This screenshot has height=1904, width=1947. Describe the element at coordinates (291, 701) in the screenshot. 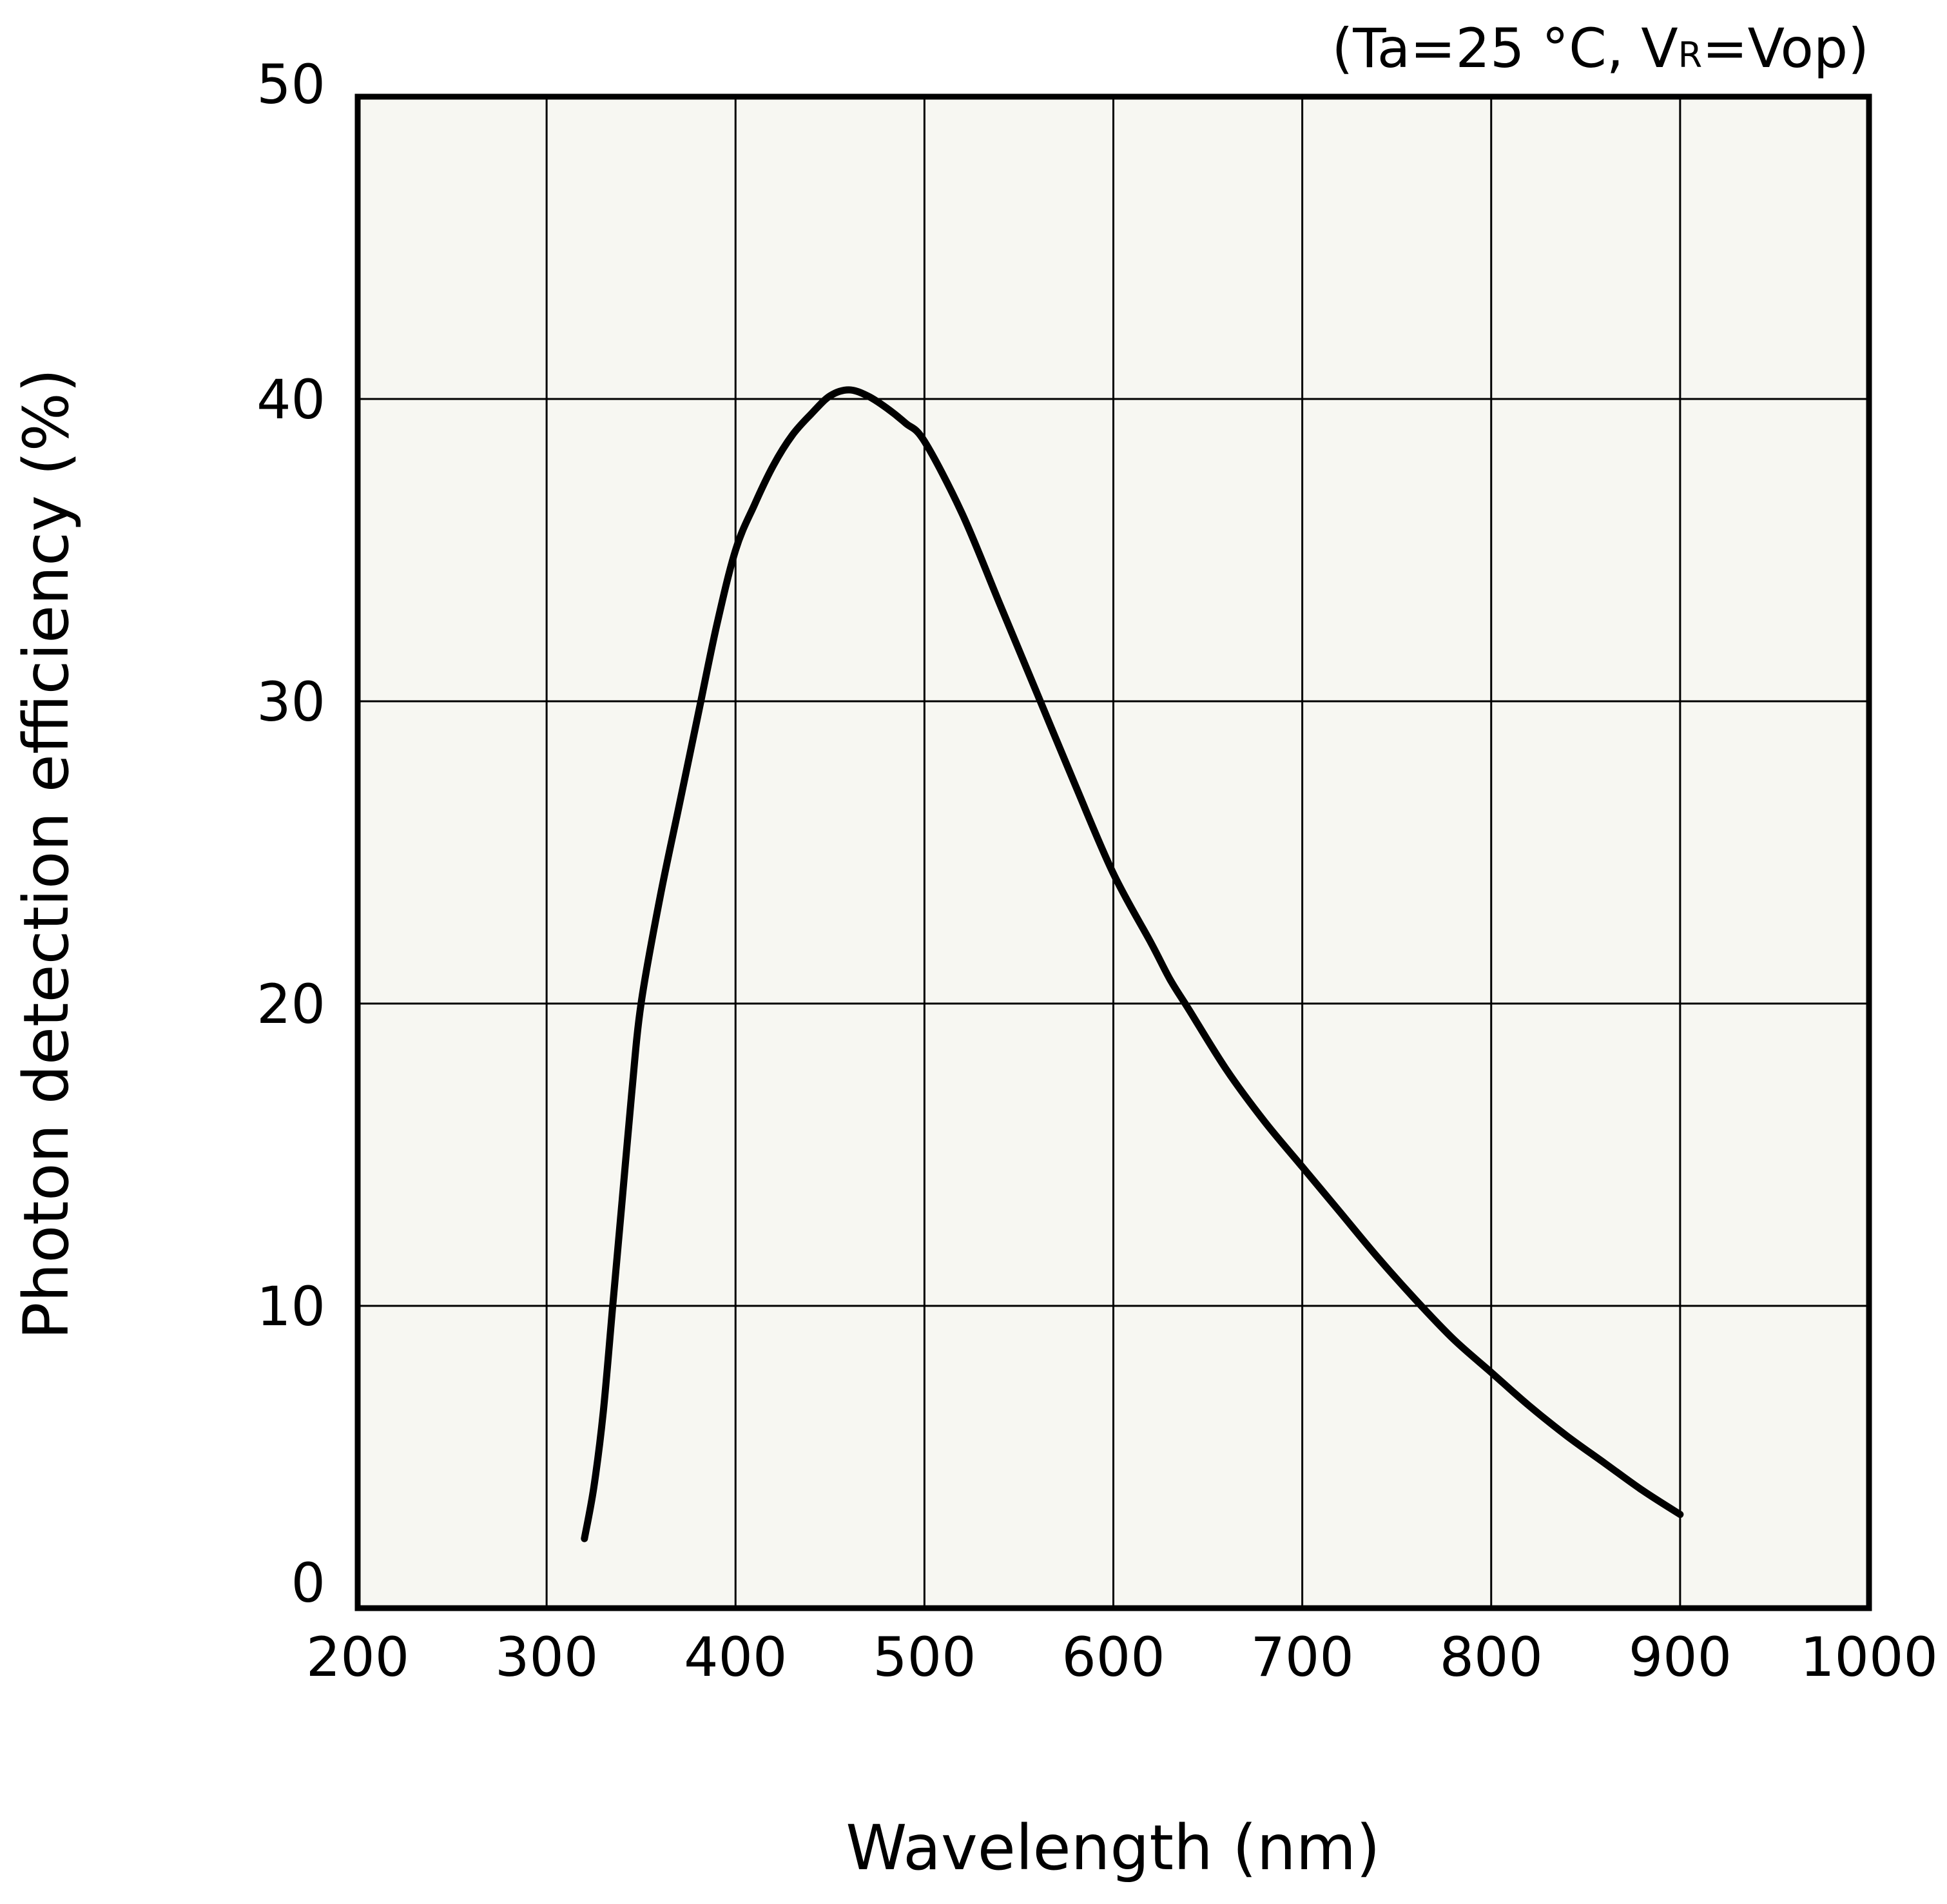

I see `y-tick-label: 30` at that location.